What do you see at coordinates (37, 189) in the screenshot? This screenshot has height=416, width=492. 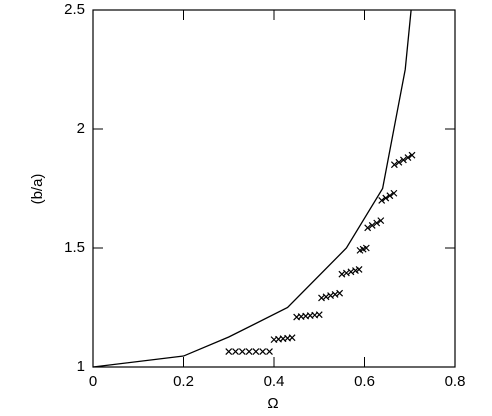 I see `y-axis-label: (b/a)` at bounding box center [37, 189].